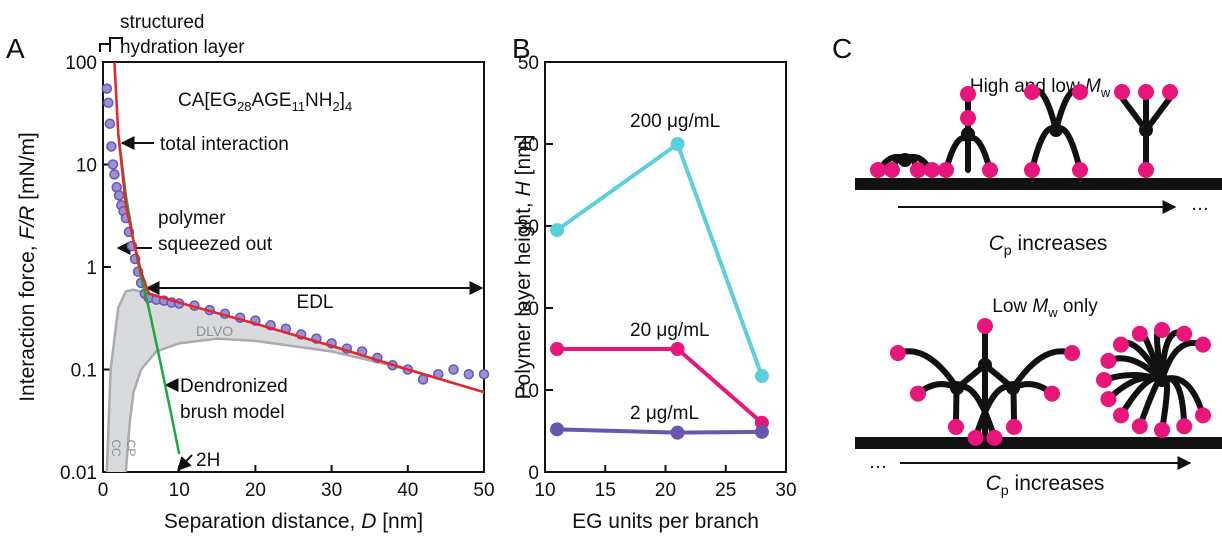 The image size is (1222, 540). Describe the element at coordinates (342, 100) in the screenshot. I see `compound-label-part: ]` at that location.